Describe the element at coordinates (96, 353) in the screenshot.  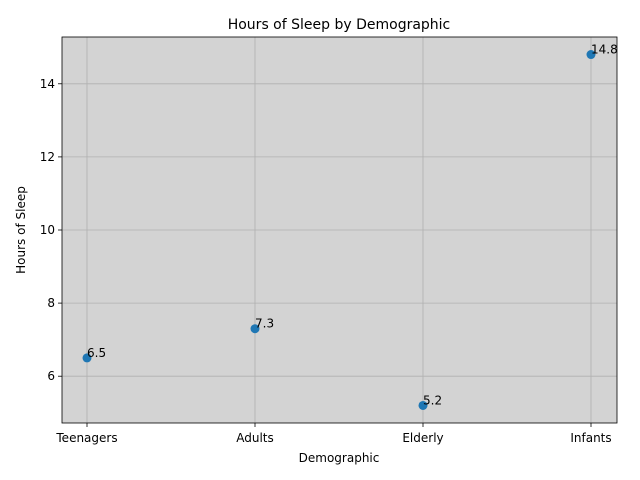
I see `data-label: 6.5` at that location.